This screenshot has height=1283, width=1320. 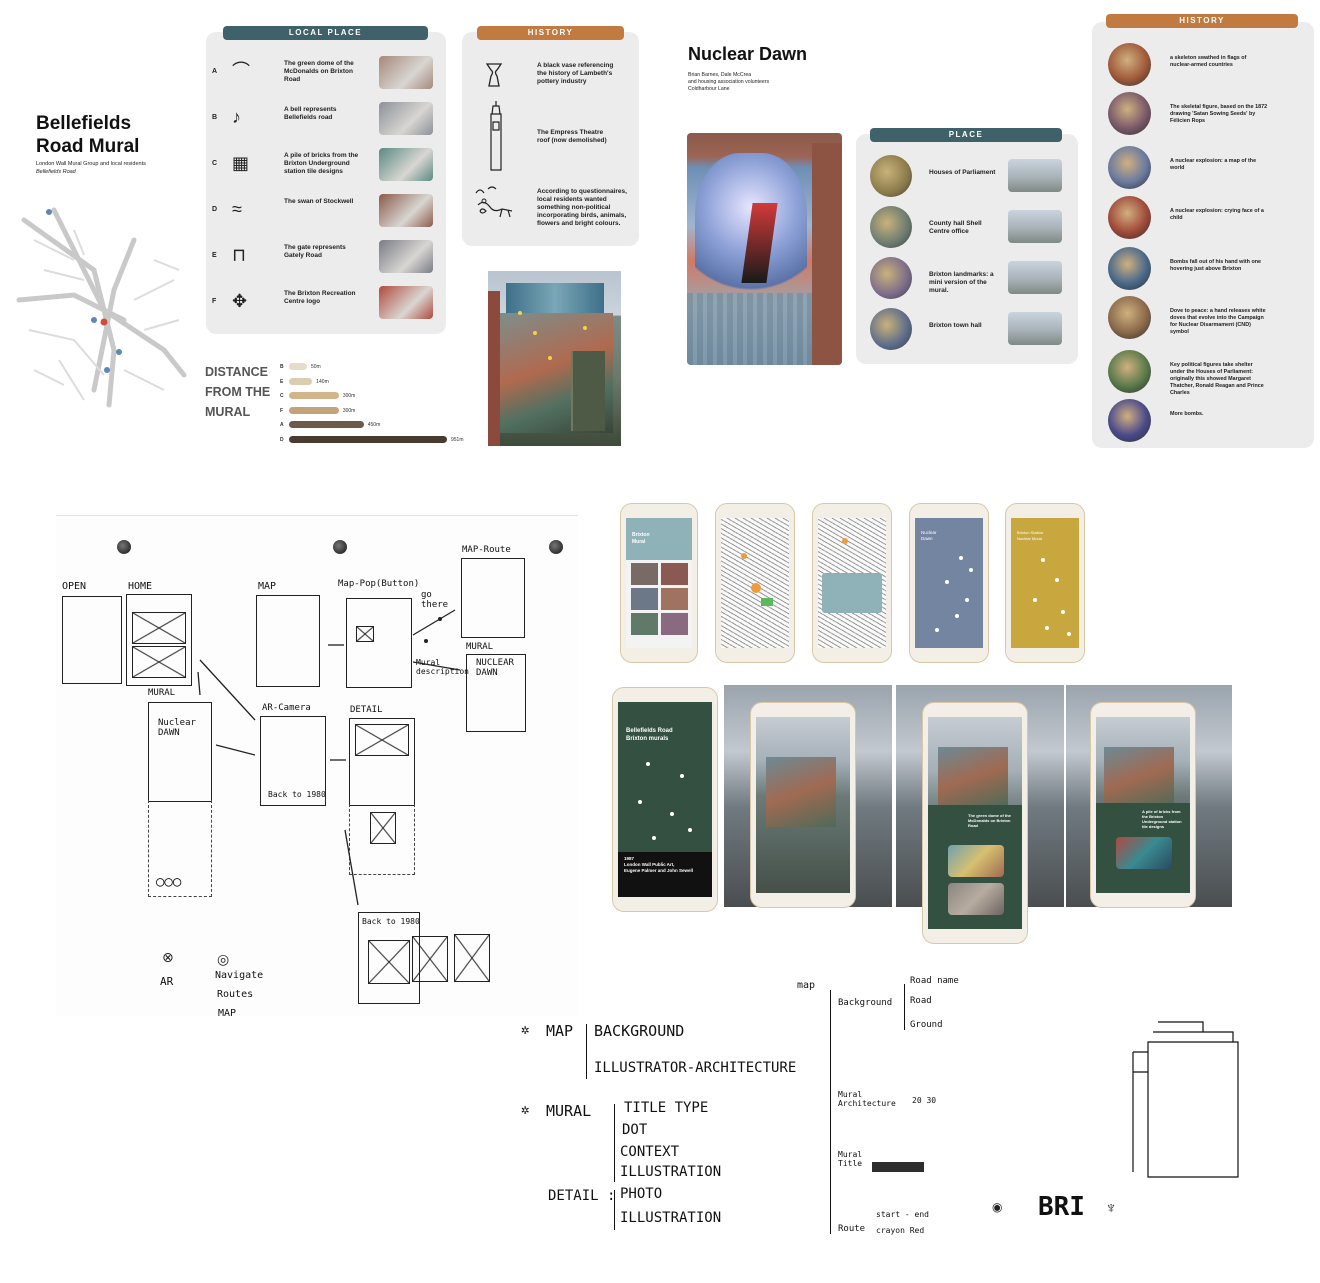 What do you see at coordinates (494, 75) in the screenshot?
I see `vase-icon` at bounding box center [494, 75].